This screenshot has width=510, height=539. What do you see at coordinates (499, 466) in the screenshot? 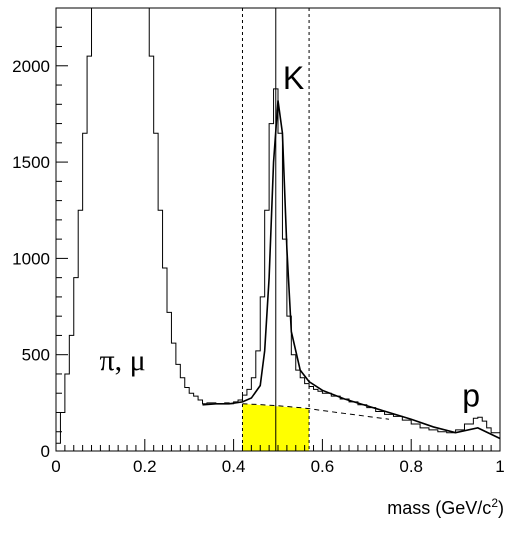
I see `x-tick-label: 1` at bounding box center [499, 466].